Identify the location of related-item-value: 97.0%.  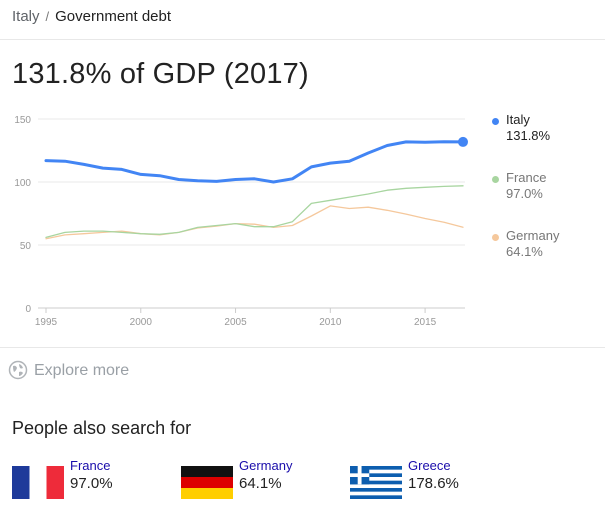
(91, 483).